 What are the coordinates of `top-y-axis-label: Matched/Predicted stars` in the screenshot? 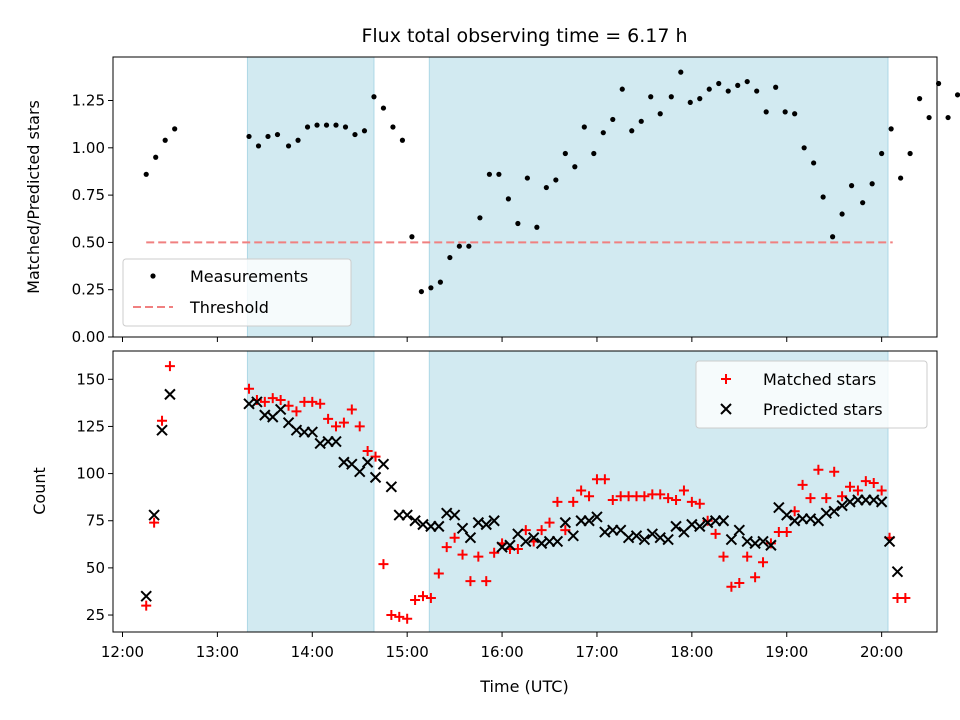 It's located at (33, 197).